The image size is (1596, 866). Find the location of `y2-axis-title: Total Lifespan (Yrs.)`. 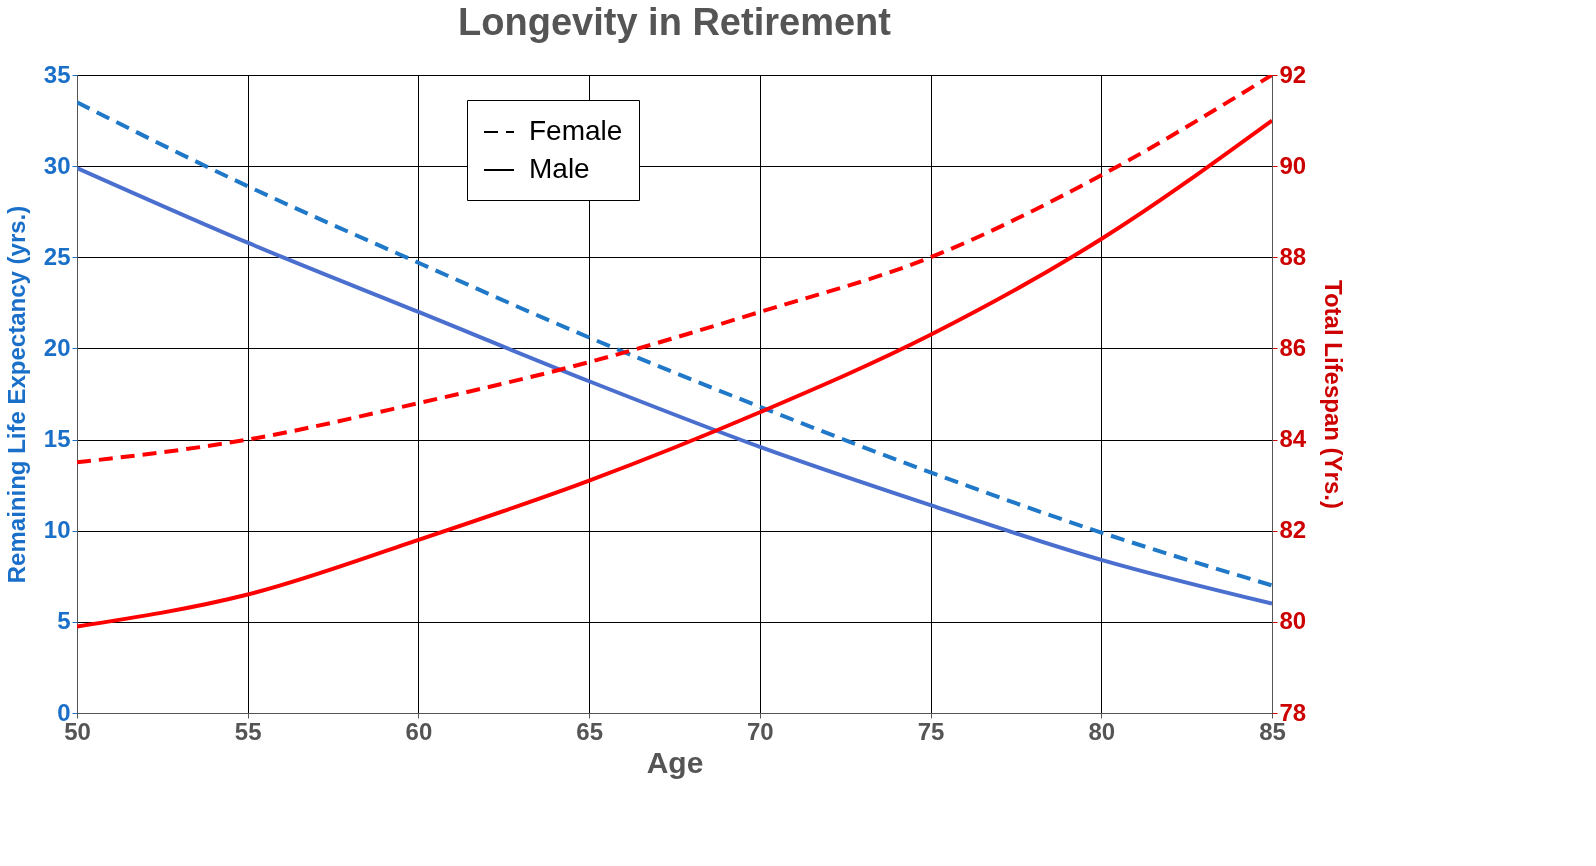

y2-axis-title: Total Lifespan (Yrs.) is located at coordinates (1334, 394).